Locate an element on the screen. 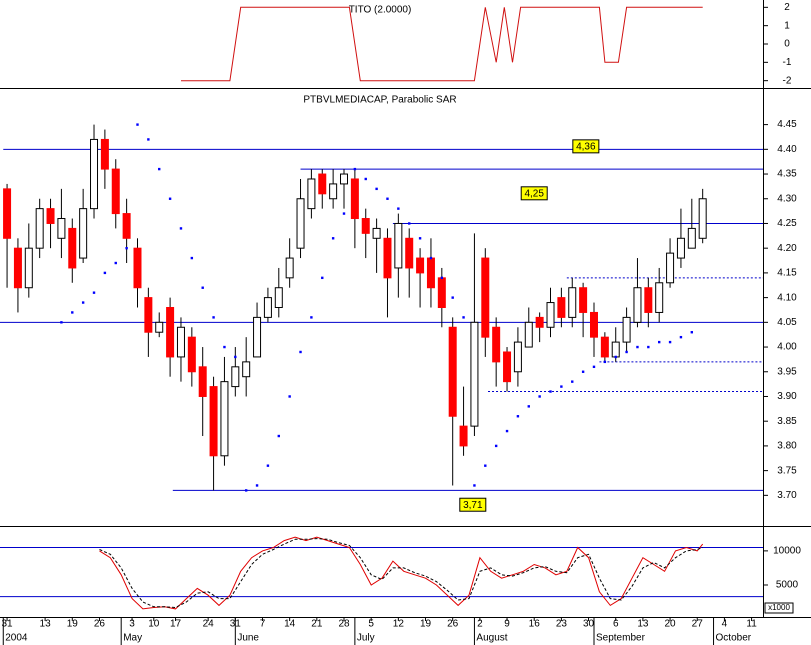 This screenshot has height=645, width=811. y-tick-label: 3.85 is located at coordinates (787, 421).